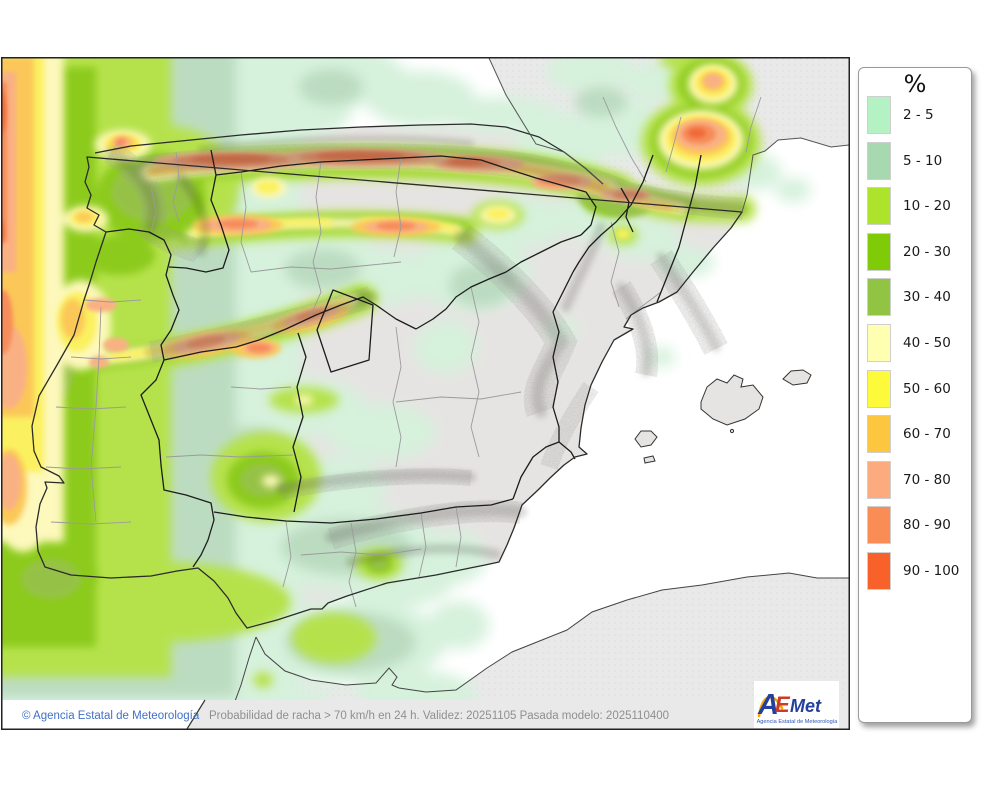 This screenshot has width=1000, height=790. What do you see at coordinates (927, 251) in the screenshot?
I see `legend-label: 20 - 30` at bounding box center [927, 251].